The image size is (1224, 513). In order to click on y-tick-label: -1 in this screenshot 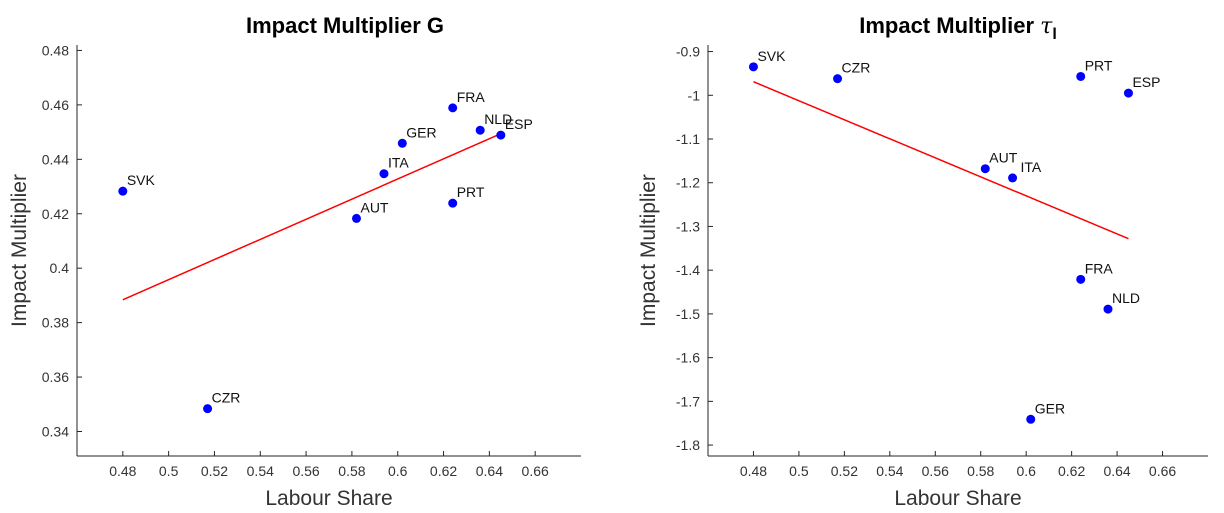, I will do `click(694, 95)`.